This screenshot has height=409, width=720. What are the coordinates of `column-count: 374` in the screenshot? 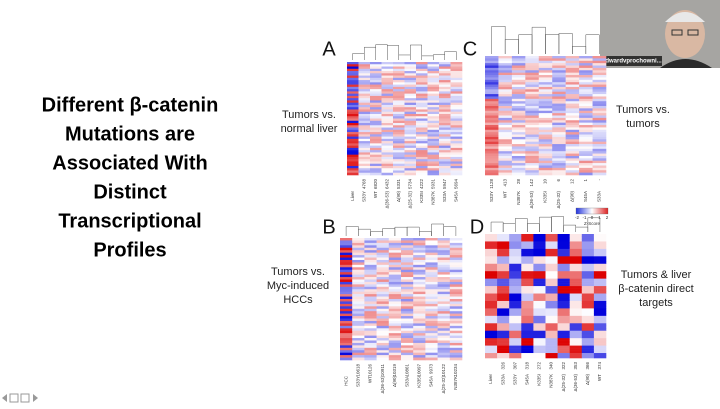 It's located at (599, 366).